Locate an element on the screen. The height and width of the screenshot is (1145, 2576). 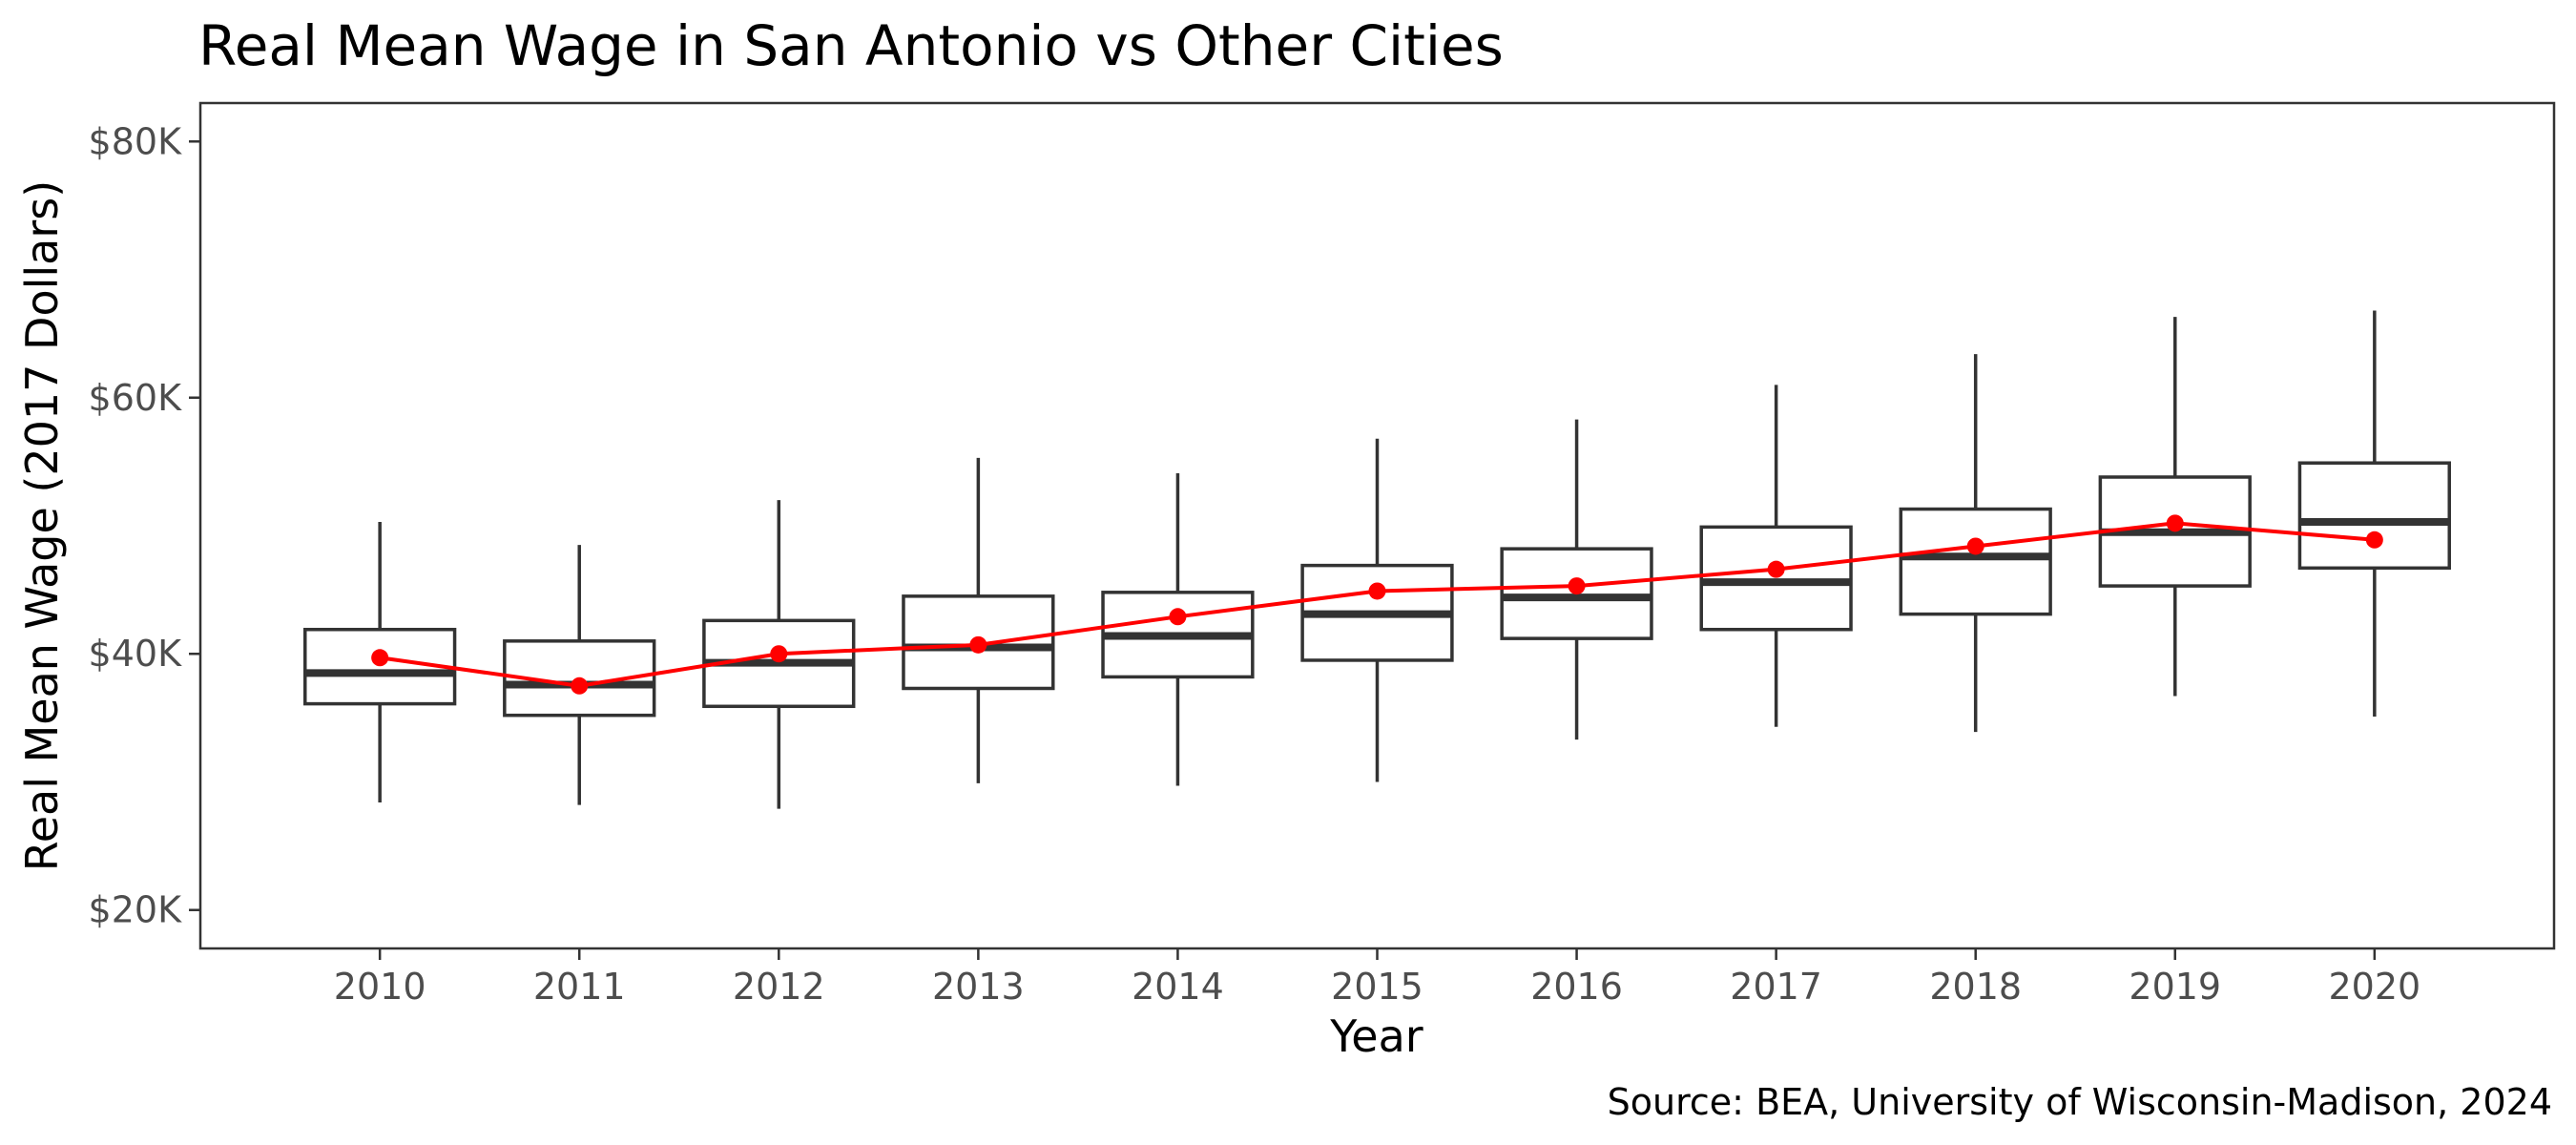
x-tick-label: 2013 is located at coordinates (978, 987).